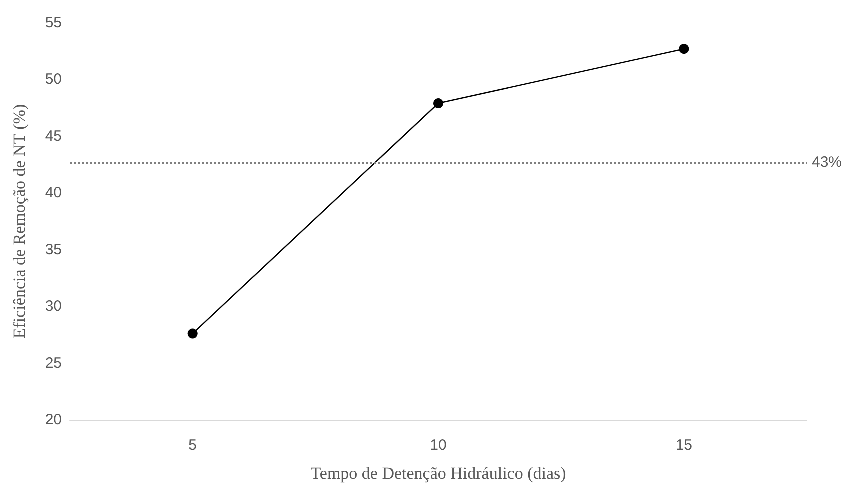  Describe the element at coordinates (53, 193) in the screenshot. I see `y-tick-label: 40` at that location.